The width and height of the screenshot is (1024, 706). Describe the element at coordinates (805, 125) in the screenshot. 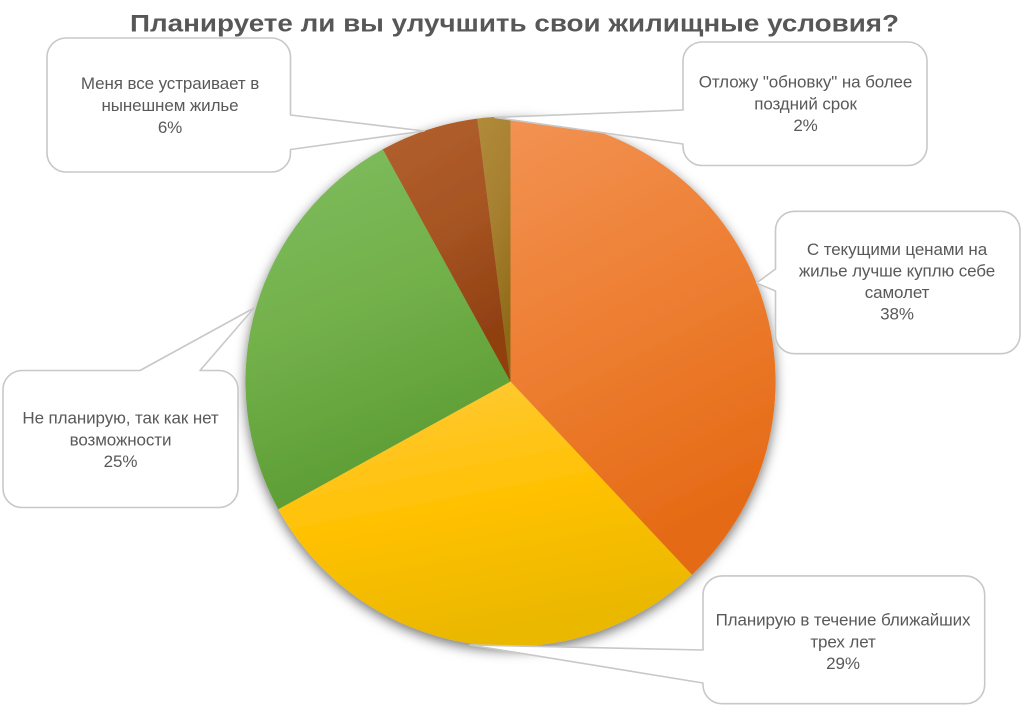

I see `svg-text: 2%` at that location.